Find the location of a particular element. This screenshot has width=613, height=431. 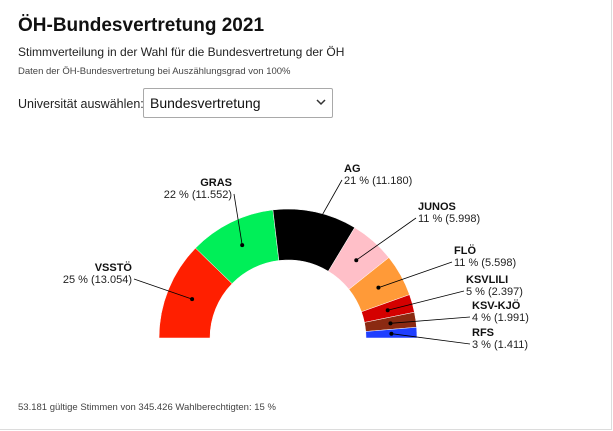

slice-value-ag: 21 % (11.180) is located at coordinates (378, 181).